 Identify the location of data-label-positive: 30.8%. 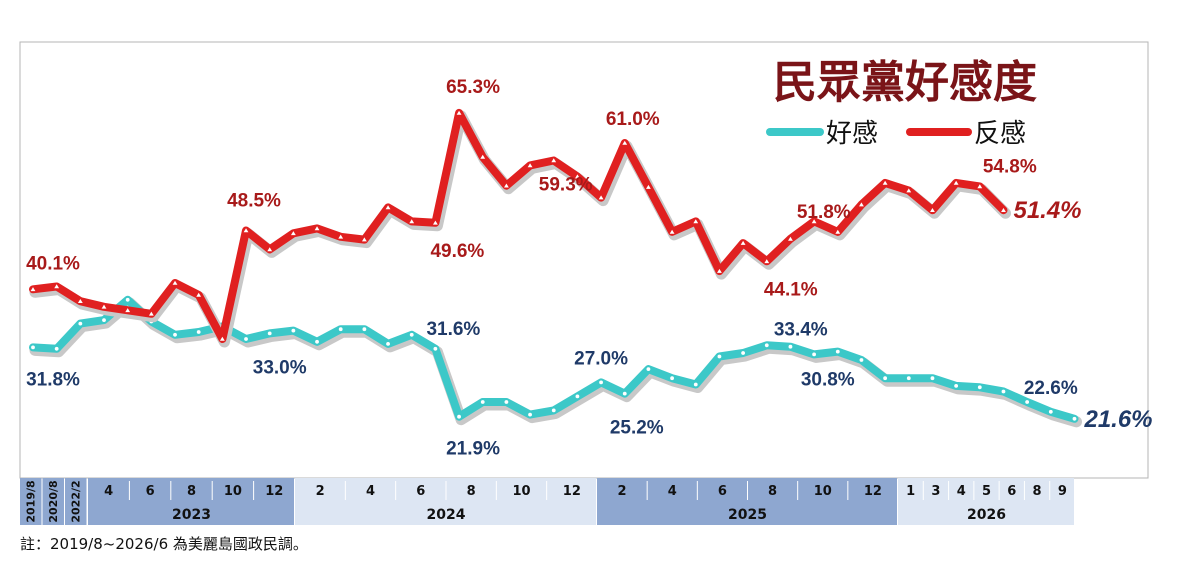
(828, 380).